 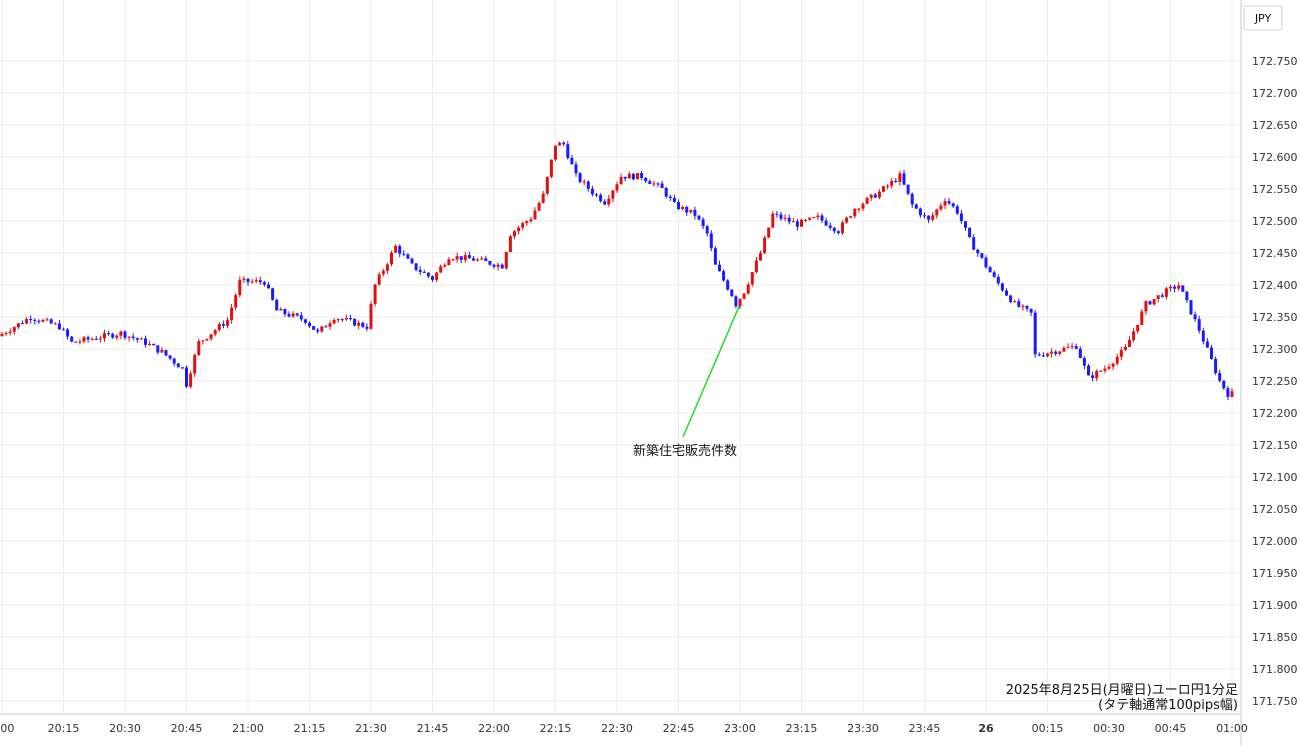 I want to click on x-tick-label: 20:45, so click(x=187, y=728).